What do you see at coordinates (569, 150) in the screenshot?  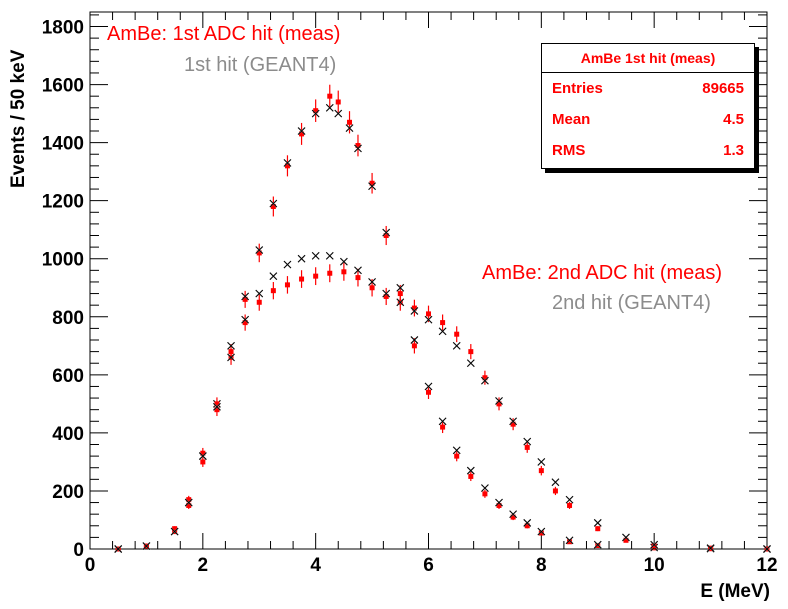 I see `stats-label-rms: RMS` at bounding box center [569, 150].